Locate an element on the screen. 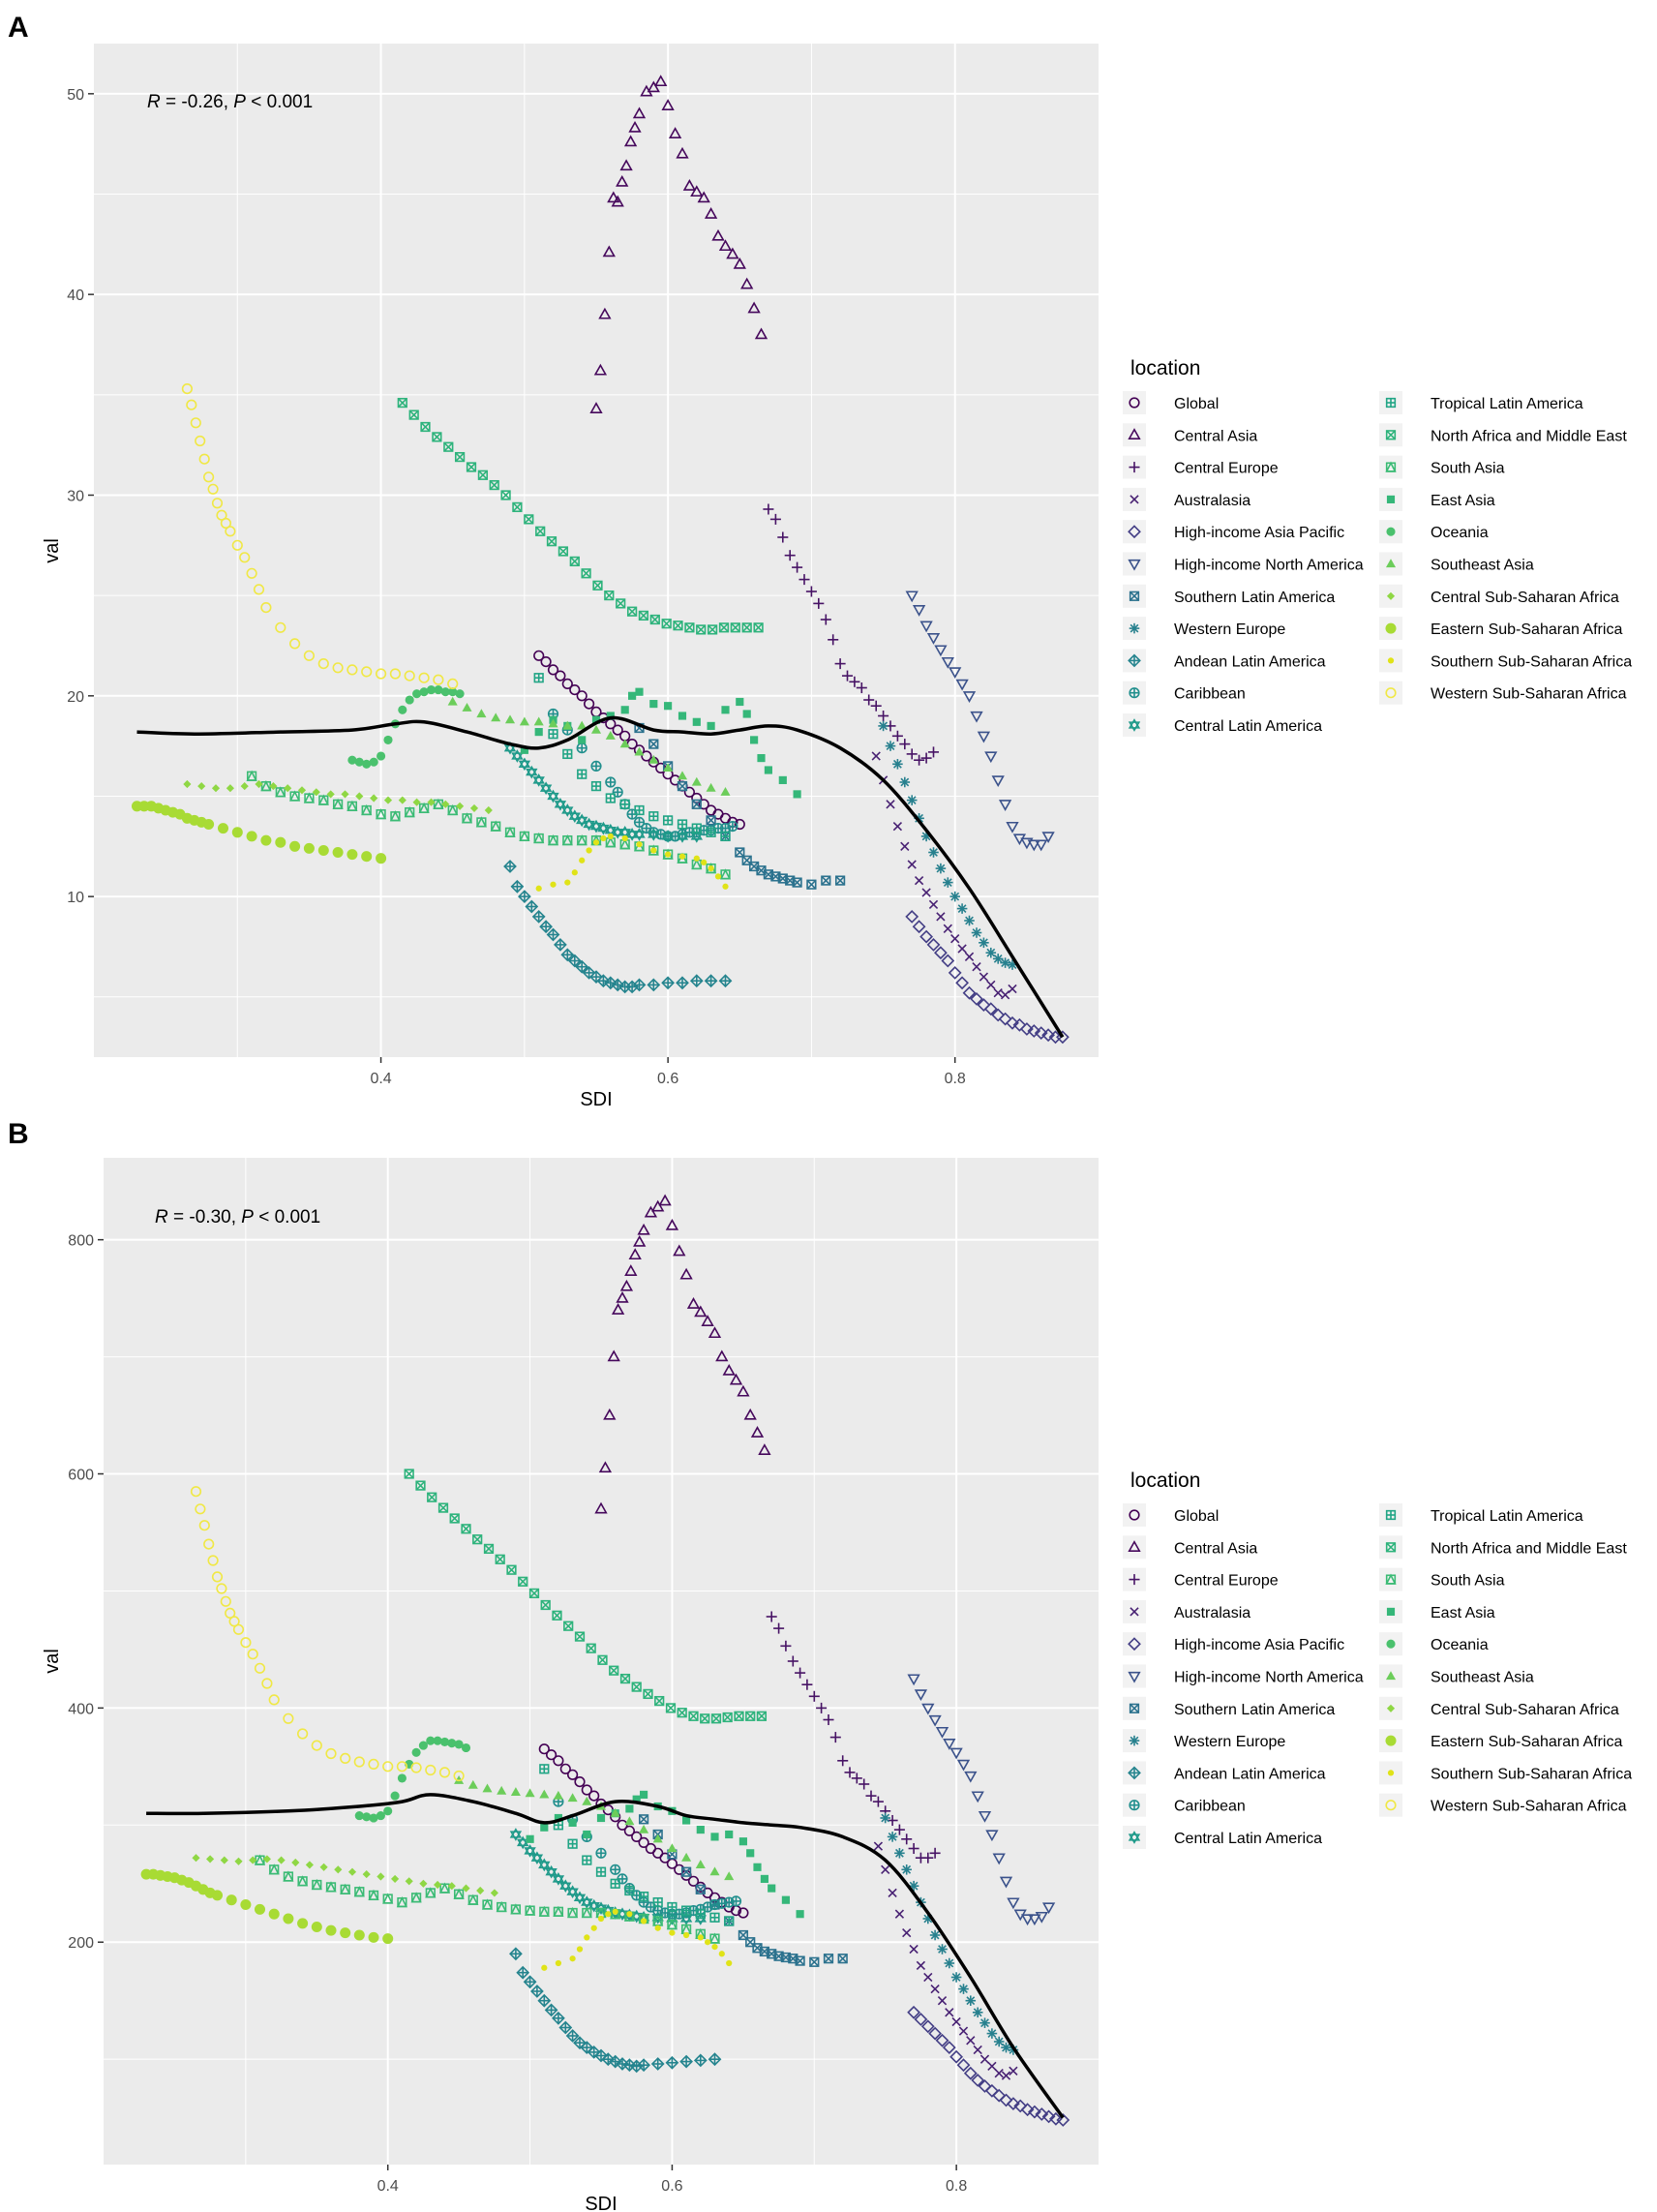  legend-item-label: Central Latin America is located at coordinates (1248, 1839).